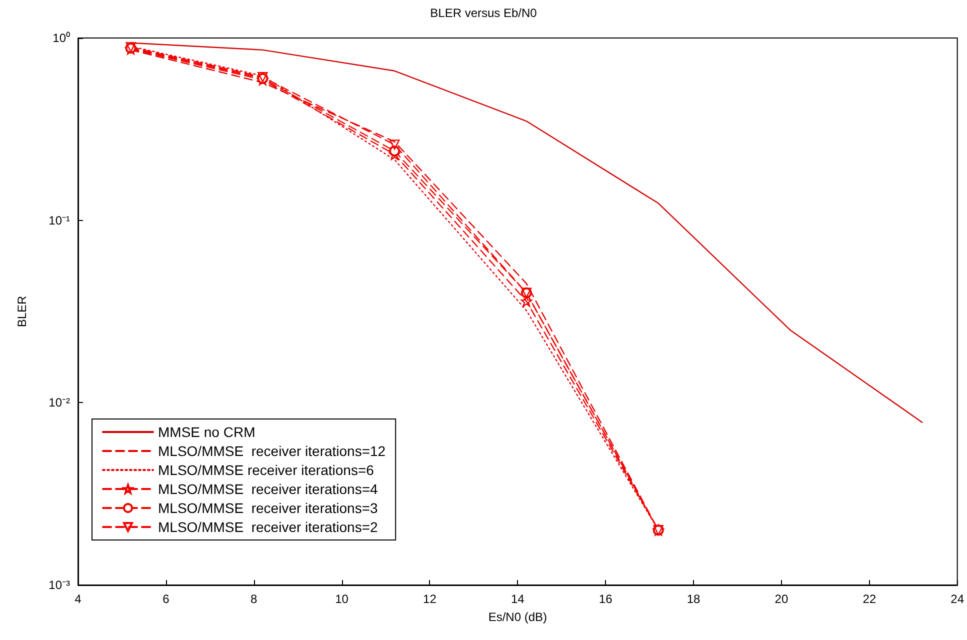  I want to click on y-tick-label: 10⁻³, so click(59, 585).